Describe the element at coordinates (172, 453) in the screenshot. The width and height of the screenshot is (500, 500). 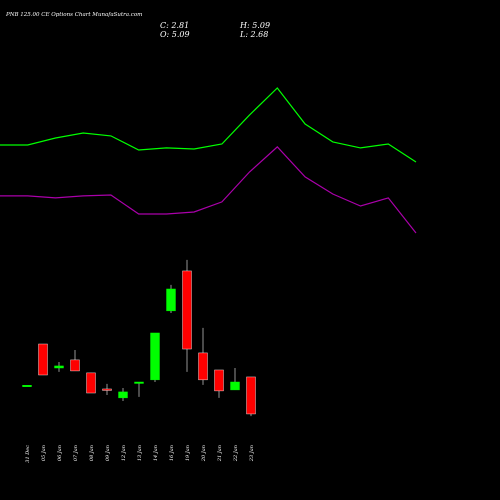
I see `x-tick-label: 16 Jan` at that location.